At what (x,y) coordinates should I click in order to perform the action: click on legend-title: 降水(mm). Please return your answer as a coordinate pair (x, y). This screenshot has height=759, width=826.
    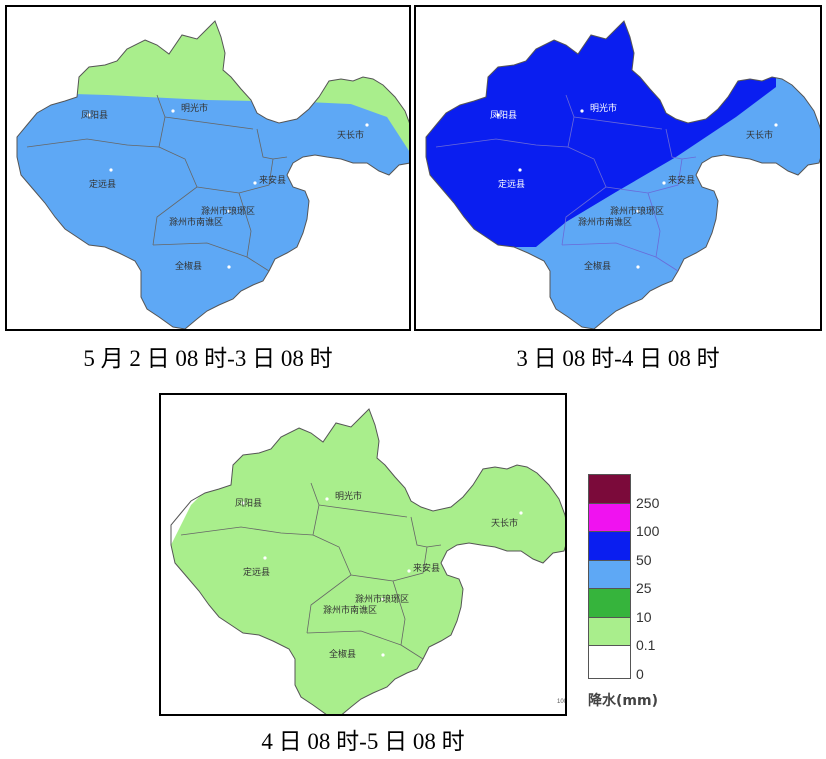
    Looking at the image, I should click on (623, 701).